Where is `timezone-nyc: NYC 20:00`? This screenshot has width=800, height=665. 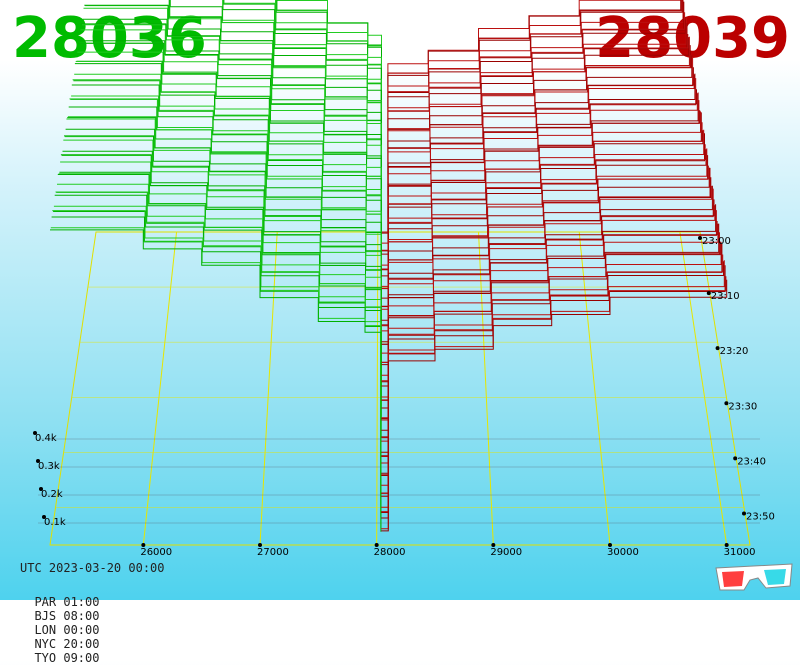 timezone-nyc: NYC 20:00 is located at coordinates (67, 644).